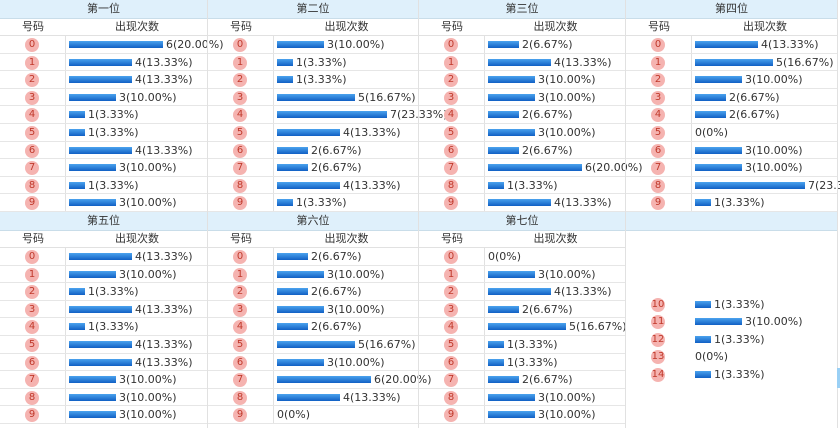  I want to click on table-row: 10 1(3.33%), so click(731, 305).